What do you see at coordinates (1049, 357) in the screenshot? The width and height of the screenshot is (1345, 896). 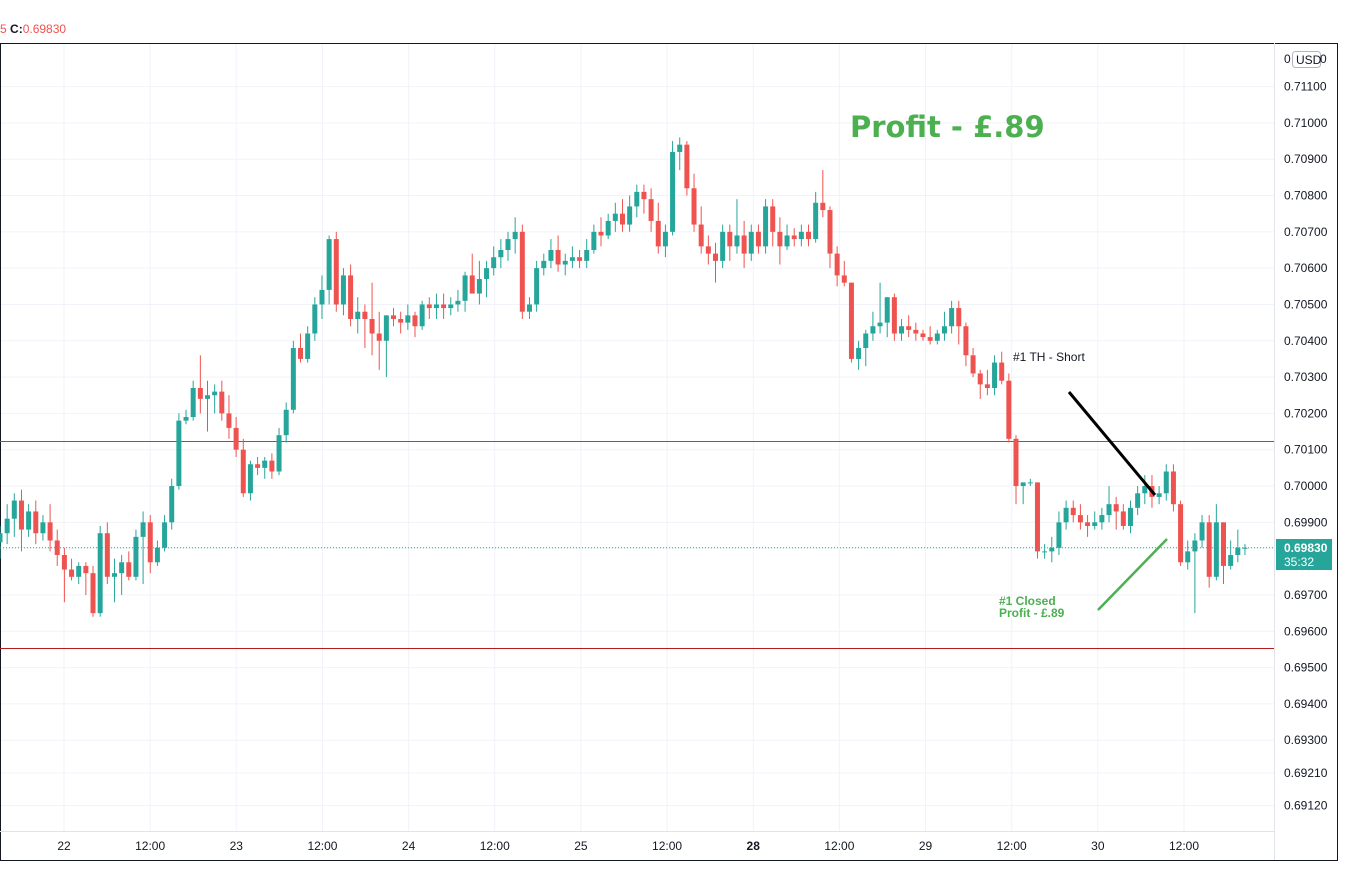 I see `short-label: #1 TH - Short` at bounding box center [1049, 357].